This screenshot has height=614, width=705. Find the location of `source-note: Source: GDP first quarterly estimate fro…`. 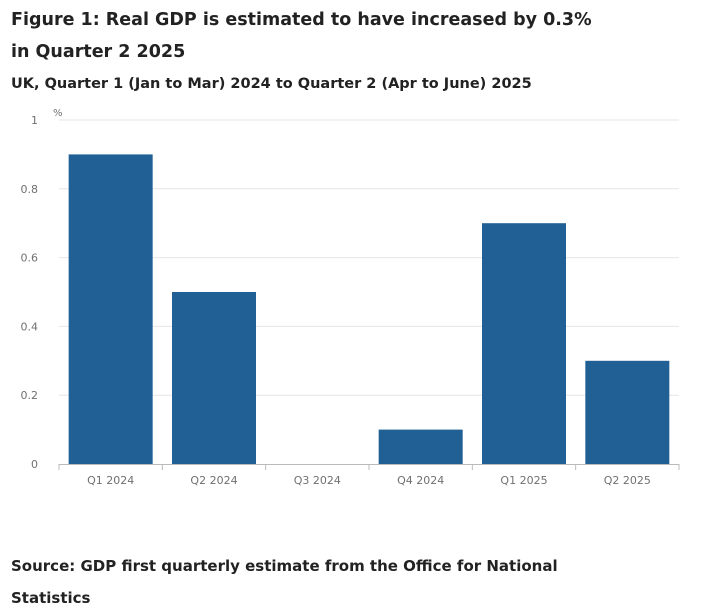

source-note: Source: GDP first quarterly estimate fro… is located at coordinates (284, 582).